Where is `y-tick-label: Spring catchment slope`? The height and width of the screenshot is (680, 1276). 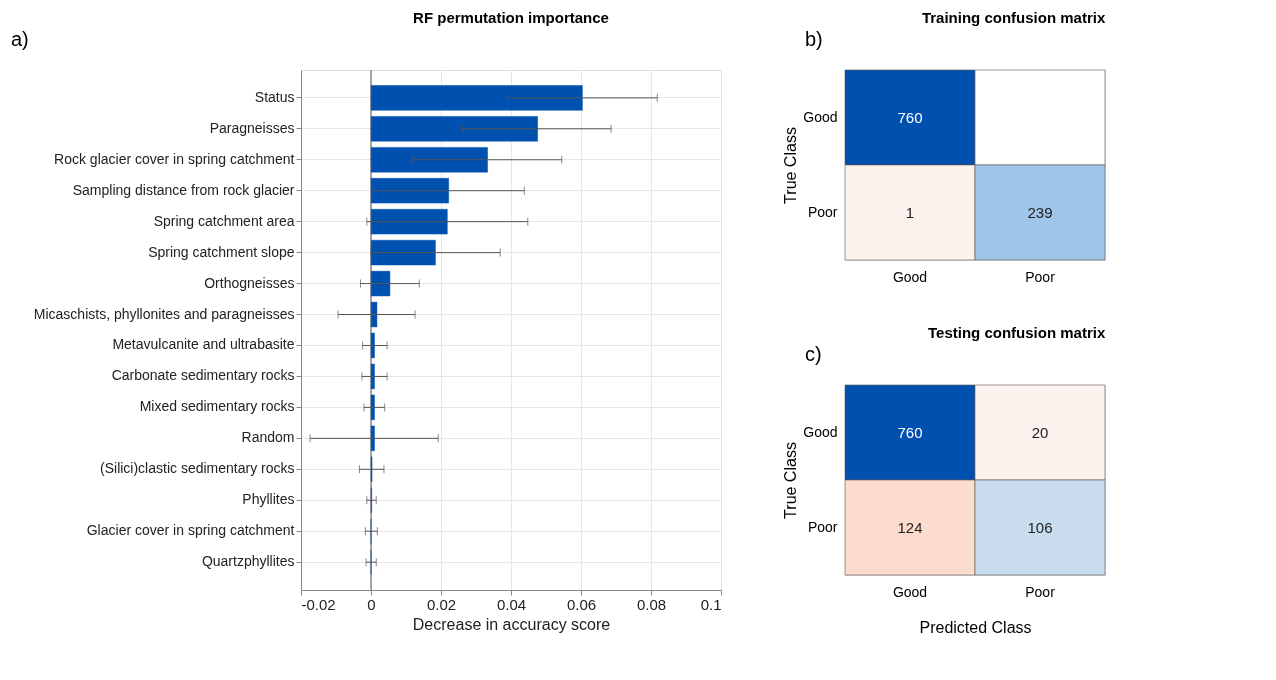 y-tick-label: Spring catchment slope is located at coordinates (221, 251).